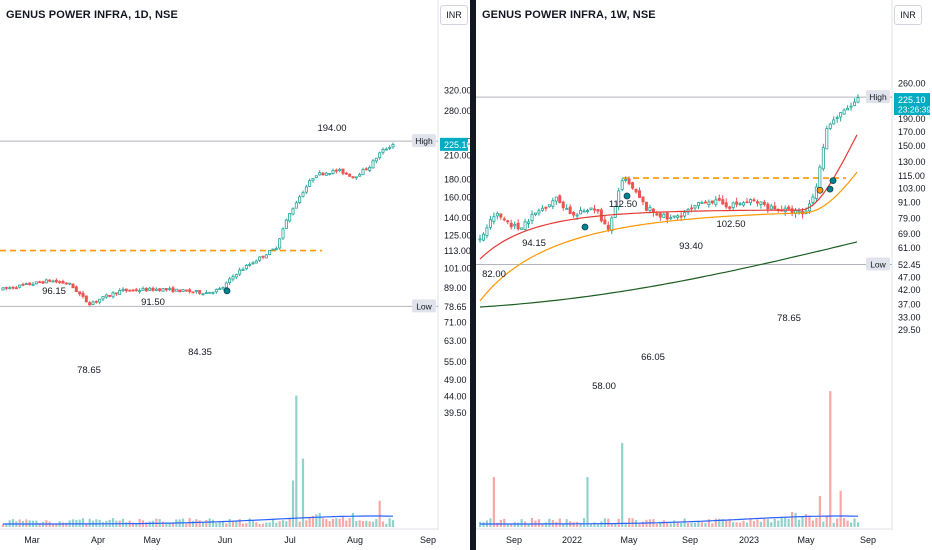 This screenshot has width=932, height=550. What do you see at coordinates (54, 291) in the screenshot?
I see `price-annotation: 96.15` at bounding box center [54, 291].